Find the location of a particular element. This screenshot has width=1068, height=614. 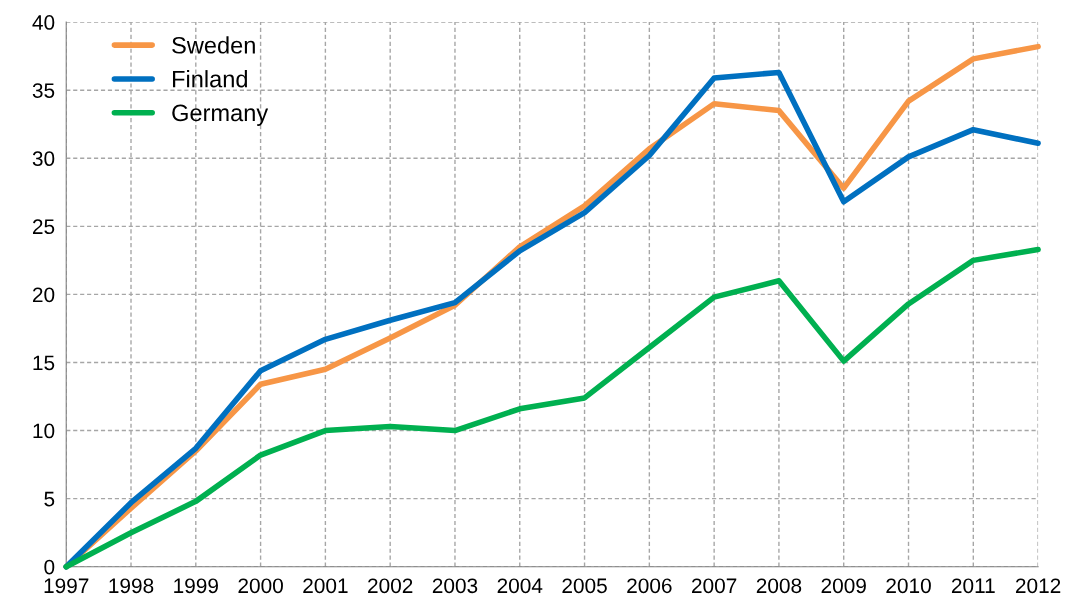

x-tick-label: 1997 is located at coordinates (66, 586).